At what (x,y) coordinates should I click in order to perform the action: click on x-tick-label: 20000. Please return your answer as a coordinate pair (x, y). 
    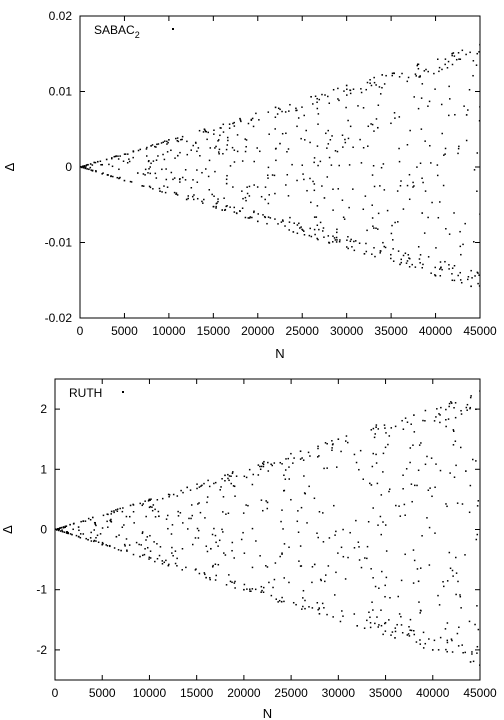
    Looking at the image, I should click on (244, 693).